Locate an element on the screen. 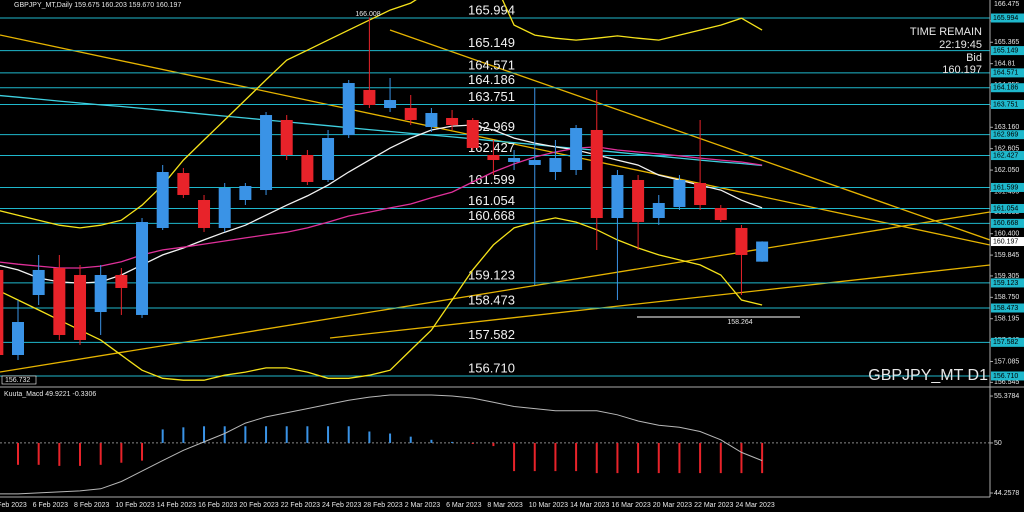 The image size is (1024, 512). x-tick-label: 2 Feb 2023 is located at coordinates (13, 505).